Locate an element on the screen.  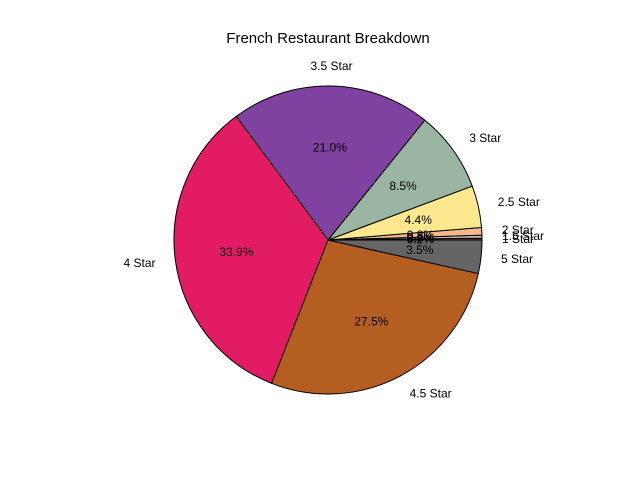
pct-1-5-star: 0.3% is located at coordinates (421, 238).